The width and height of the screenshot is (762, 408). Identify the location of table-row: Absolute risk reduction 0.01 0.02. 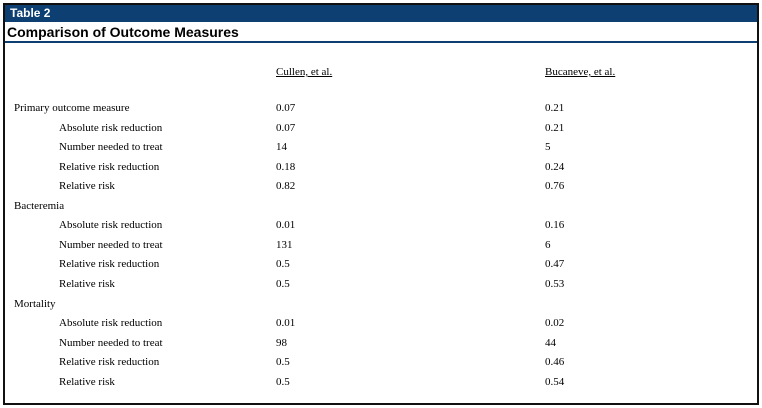
(381, 326).